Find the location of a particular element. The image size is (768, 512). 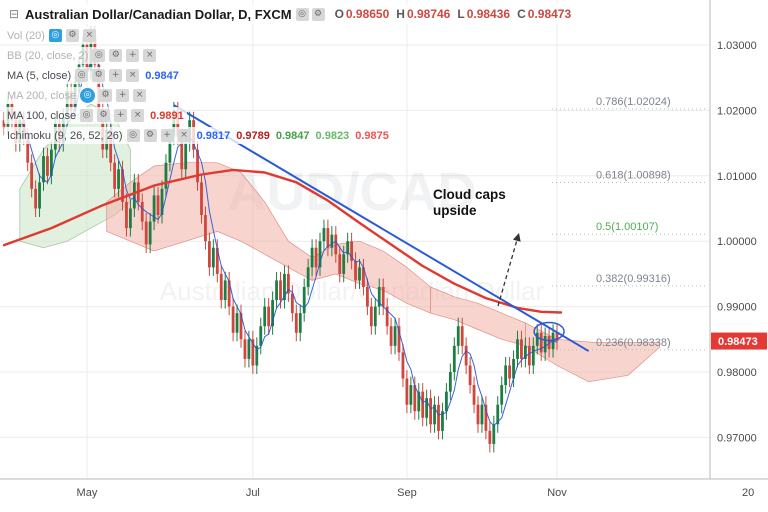

svg-text: Cloud caps is located at coordinates (469, 194).